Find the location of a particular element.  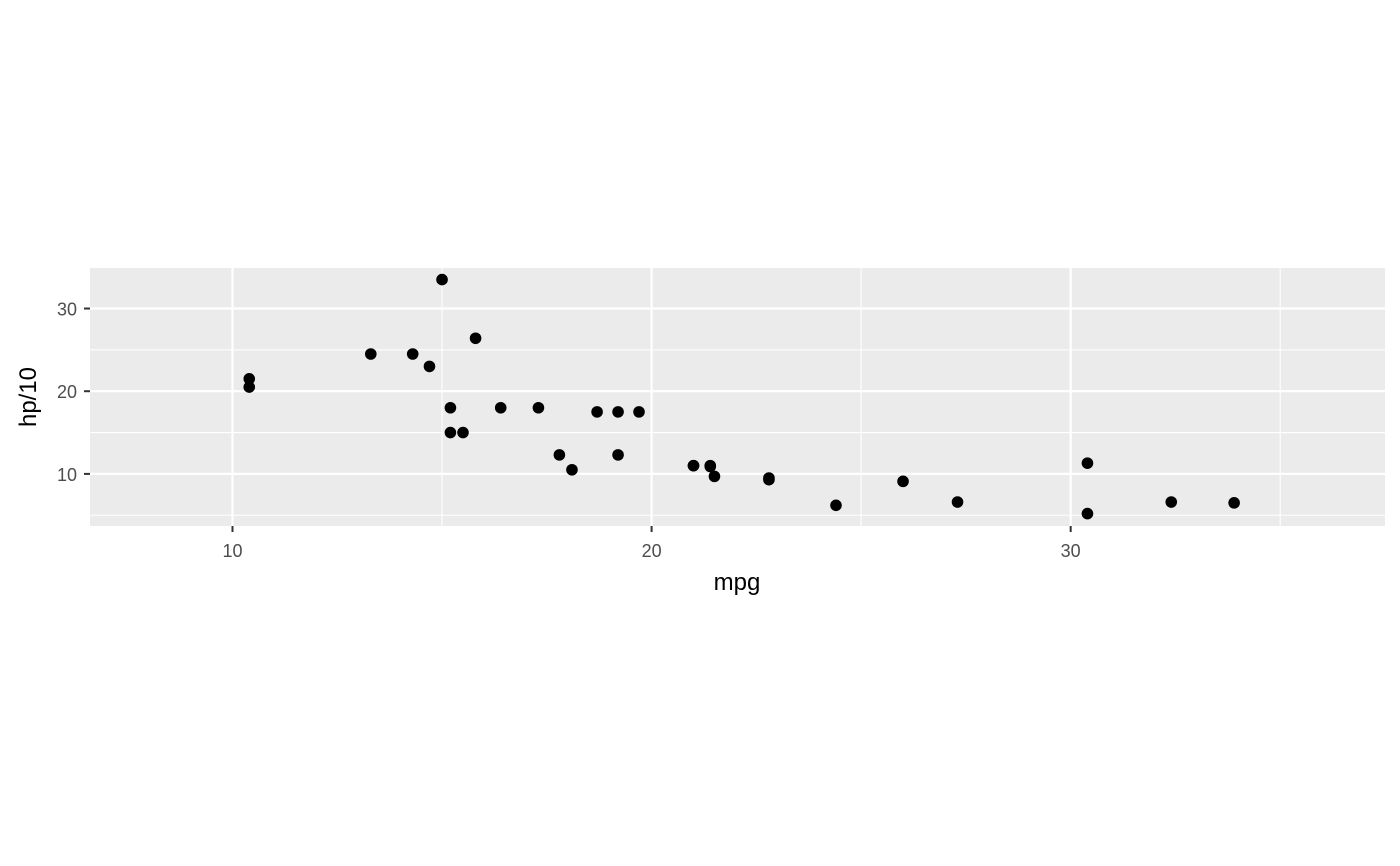

y-tick-label: 20 is located at coordinates (67, 392).